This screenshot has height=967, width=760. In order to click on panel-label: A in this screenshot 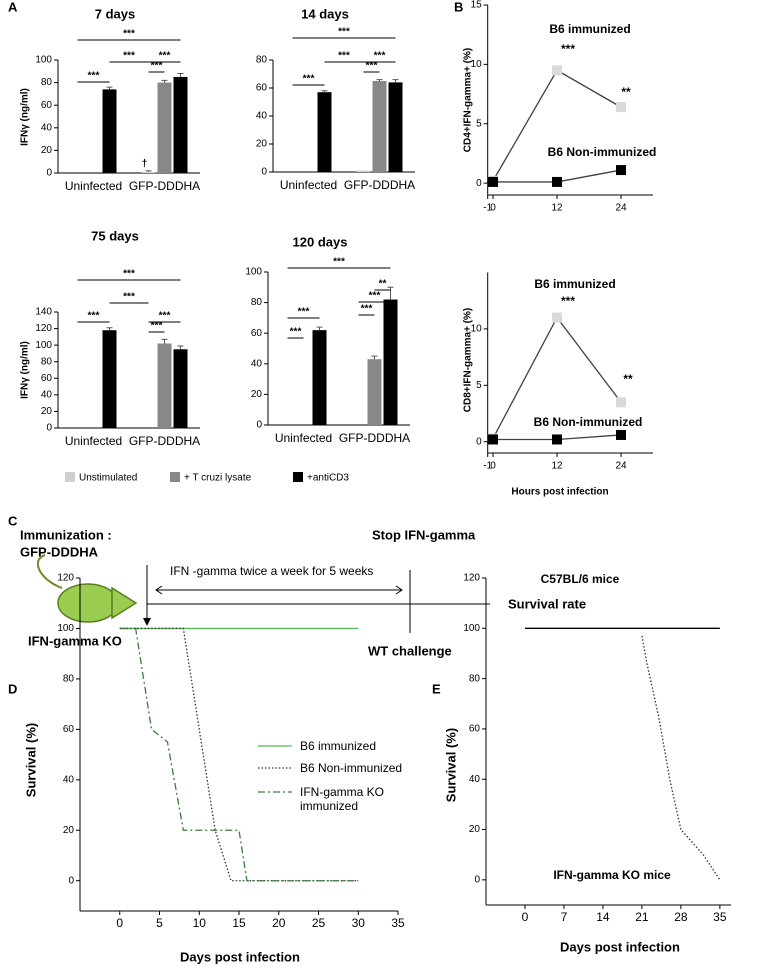, I will do `click(13, 7)`.